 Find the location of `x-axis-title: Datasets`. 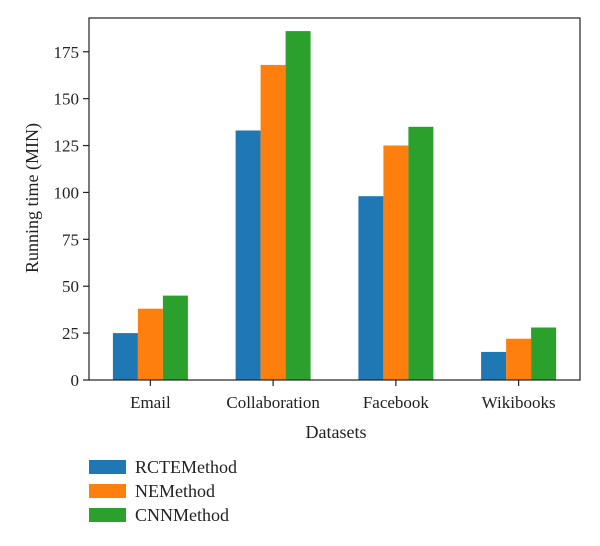

x-axis-title: Datasets is located at coordinates (336, 432).